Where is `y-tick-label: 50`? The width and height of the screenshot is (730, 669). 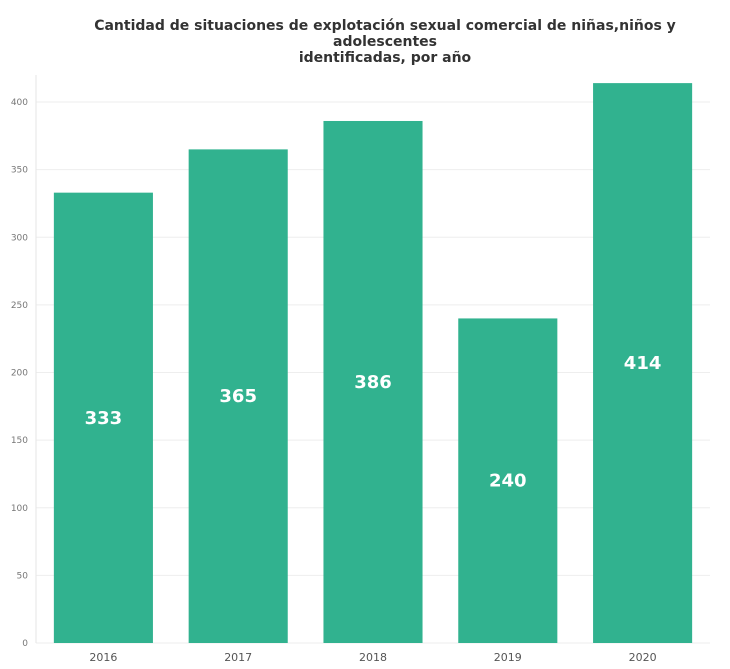 y-tick-label: 50 is located at coordinates (23, 576).